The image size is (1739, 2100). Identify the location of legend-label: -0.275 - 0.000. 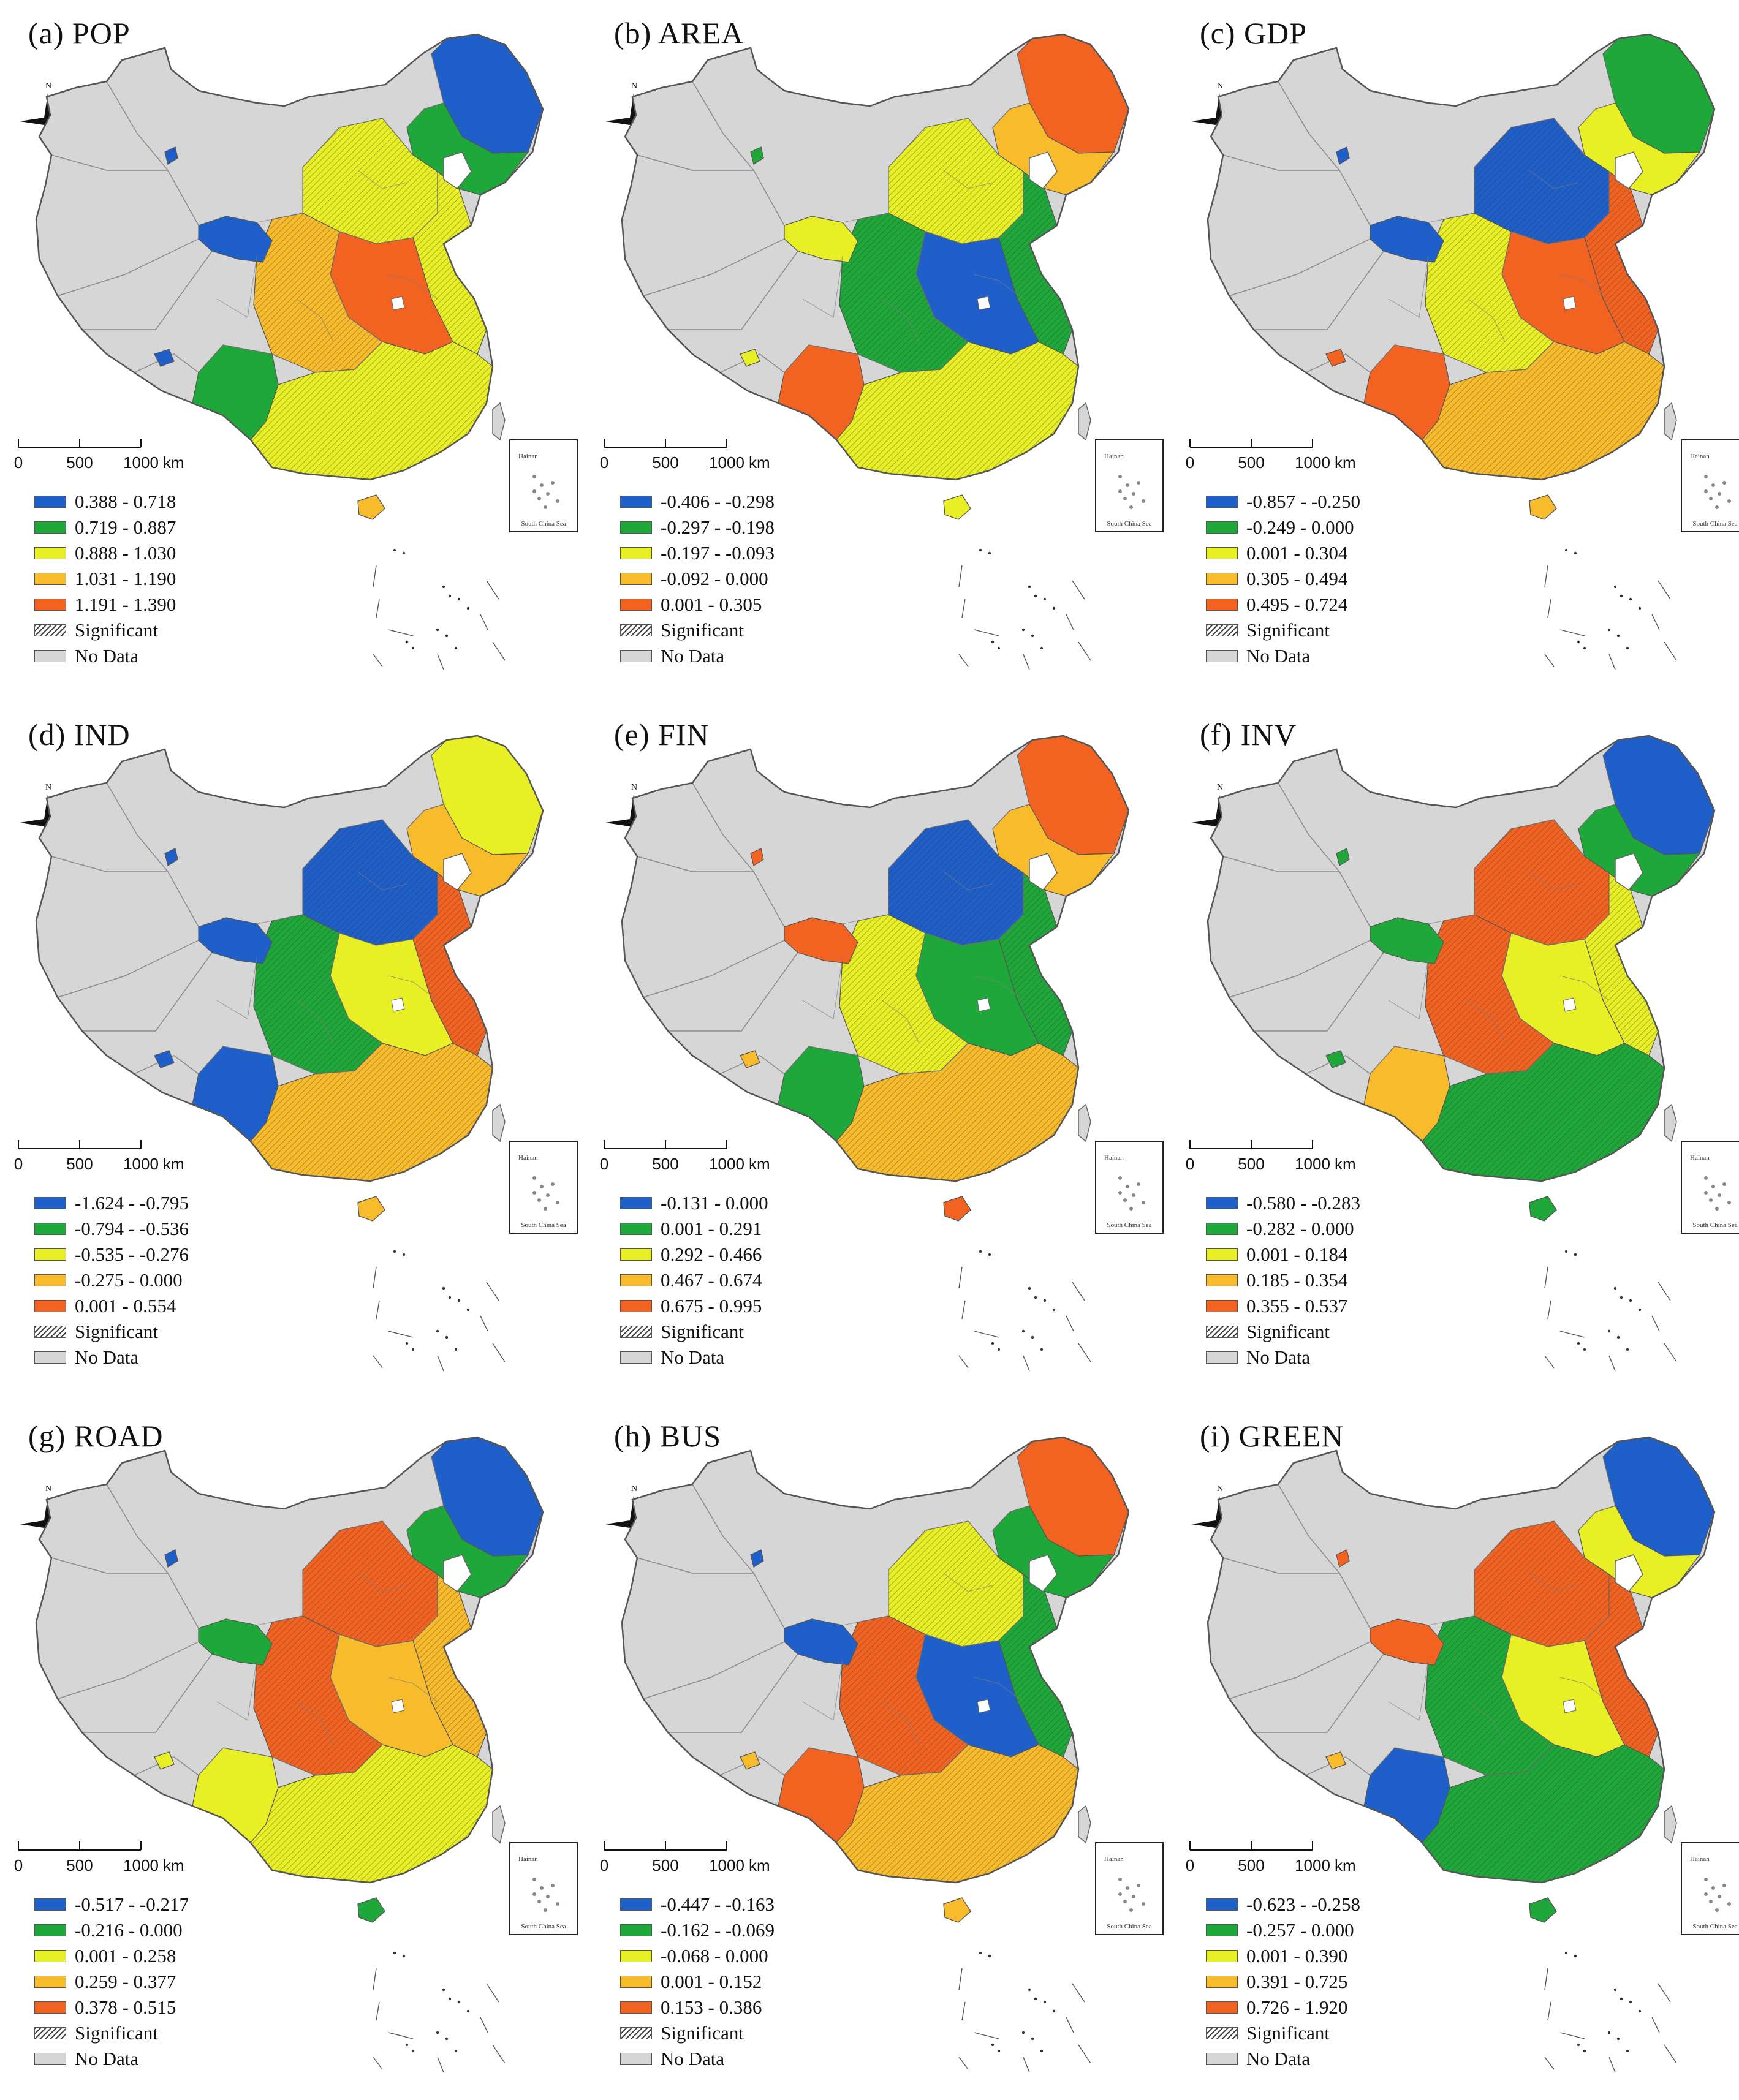
(129, 1280).